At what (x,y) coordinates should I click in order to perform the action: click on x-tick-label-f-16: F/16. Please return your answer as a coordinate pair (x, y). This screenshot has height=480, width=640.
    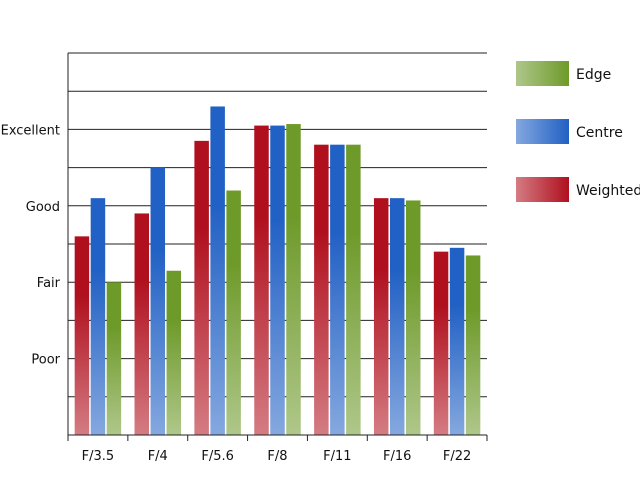
    Looking at the image, I should click on (397, 456).